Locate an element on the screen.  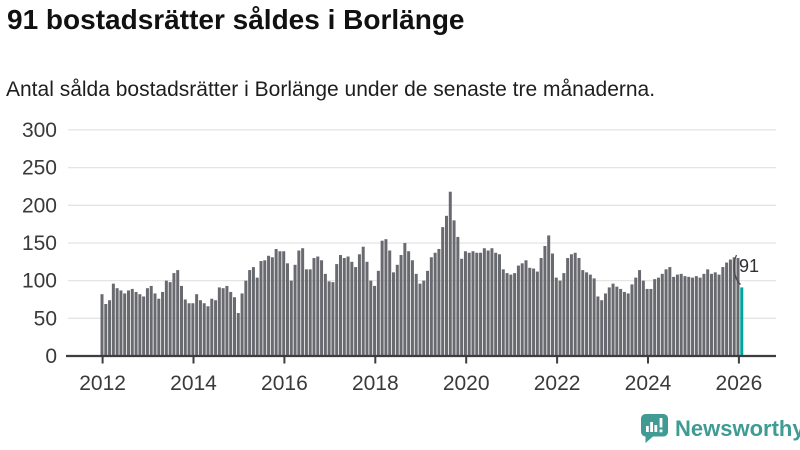
x-tick-label: 2018 is located at coordinates (375, 383).